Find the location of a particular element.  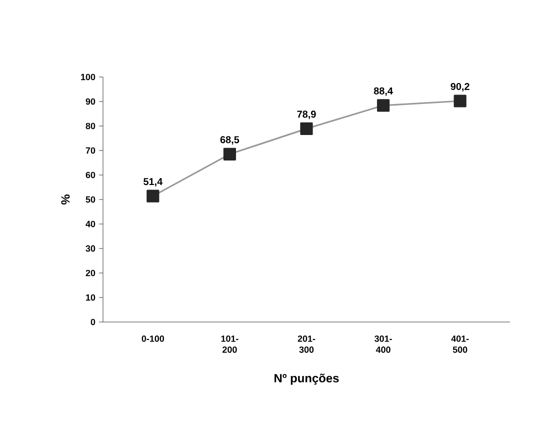

x-tick-label: 0-100 is located at coordinates (153, 339).